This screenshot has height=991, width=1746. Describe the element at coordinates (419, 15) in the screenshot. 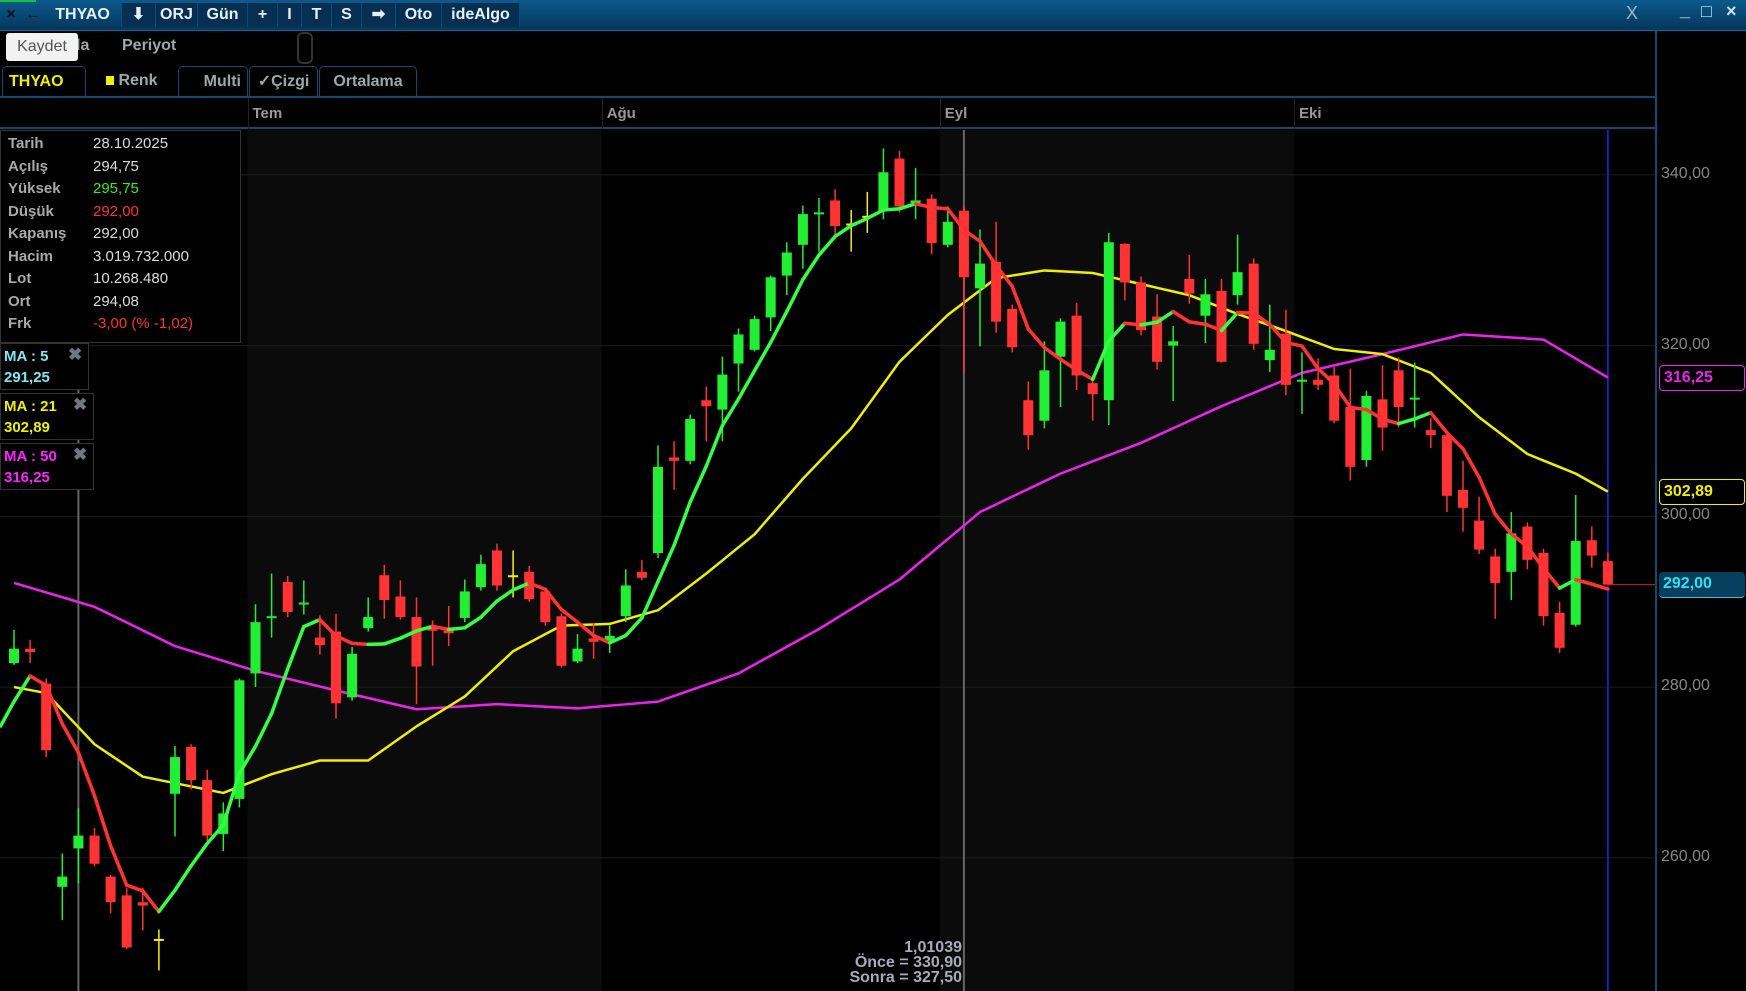

I see `titlebar-button-11: Oto` at that location.